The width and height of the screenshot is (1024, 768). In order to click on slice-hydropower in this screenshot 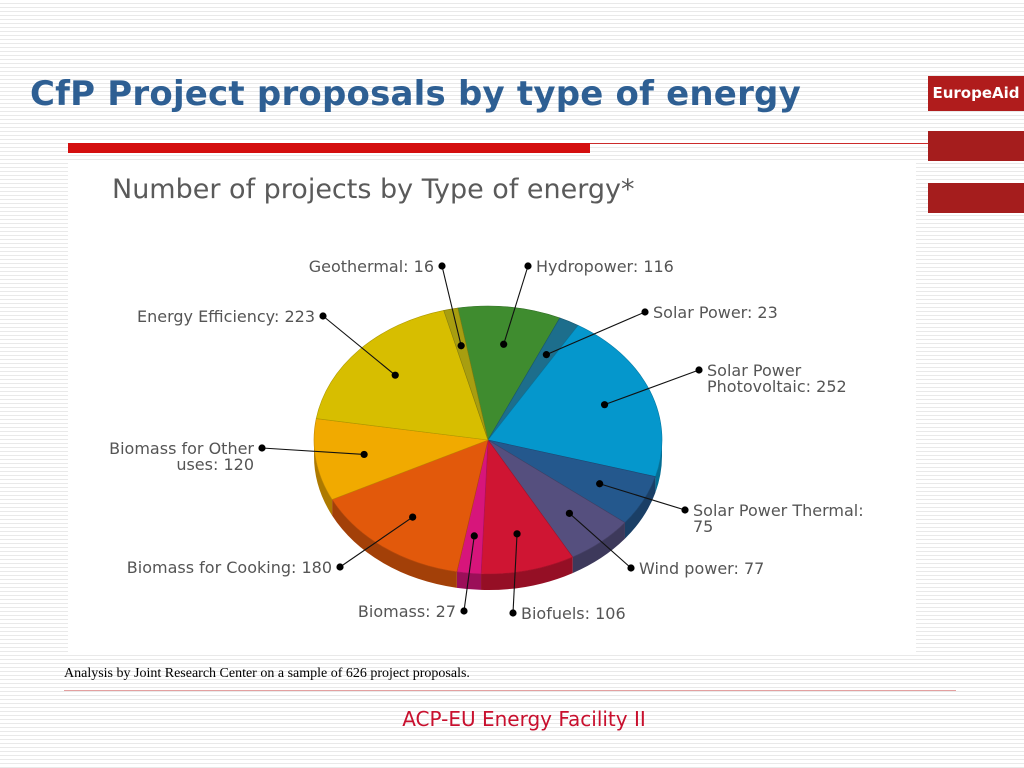, I will do `click(509, 373)`.